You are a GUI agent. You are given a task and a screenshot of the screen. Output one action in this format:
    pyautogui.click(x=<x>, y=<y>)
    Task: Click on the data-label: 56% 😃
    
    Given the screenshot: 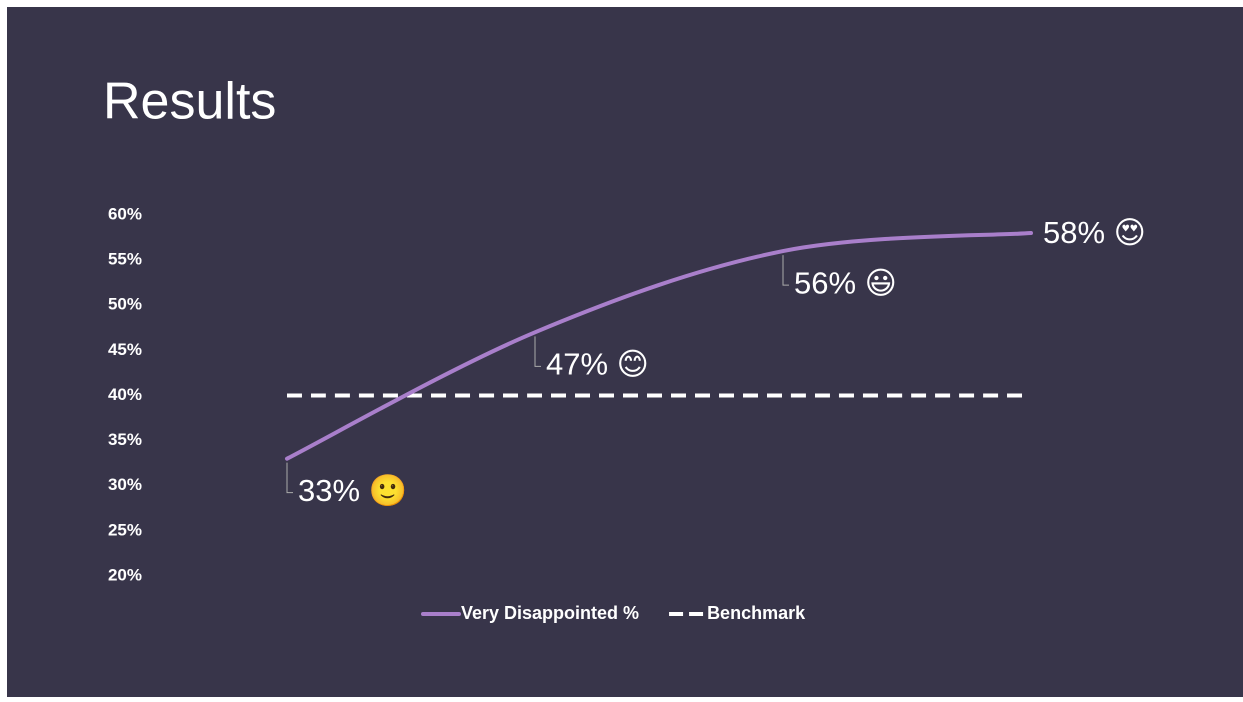 What is the action you would take?
    pyautogui.click(x=845, y=282)
    